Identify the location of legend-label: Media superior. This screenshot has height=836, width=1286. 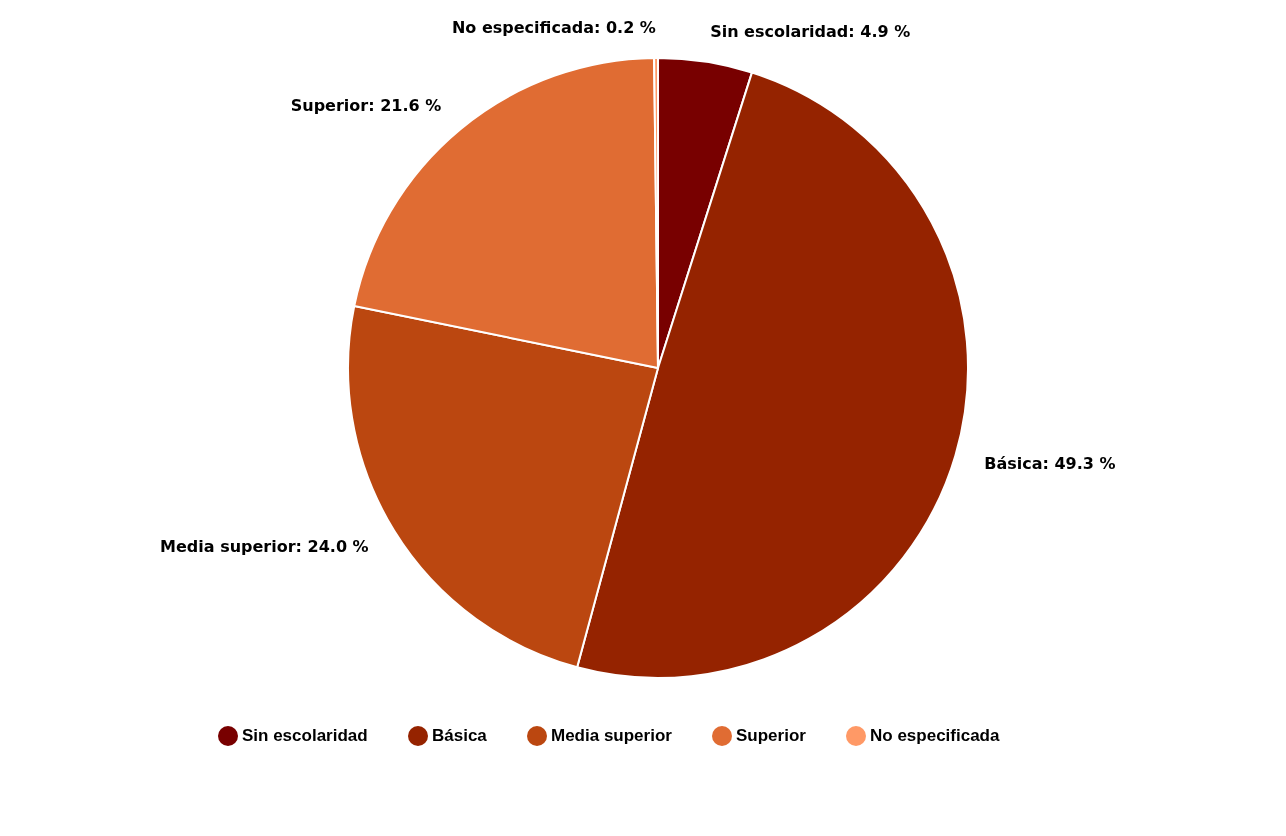
(612, 735).